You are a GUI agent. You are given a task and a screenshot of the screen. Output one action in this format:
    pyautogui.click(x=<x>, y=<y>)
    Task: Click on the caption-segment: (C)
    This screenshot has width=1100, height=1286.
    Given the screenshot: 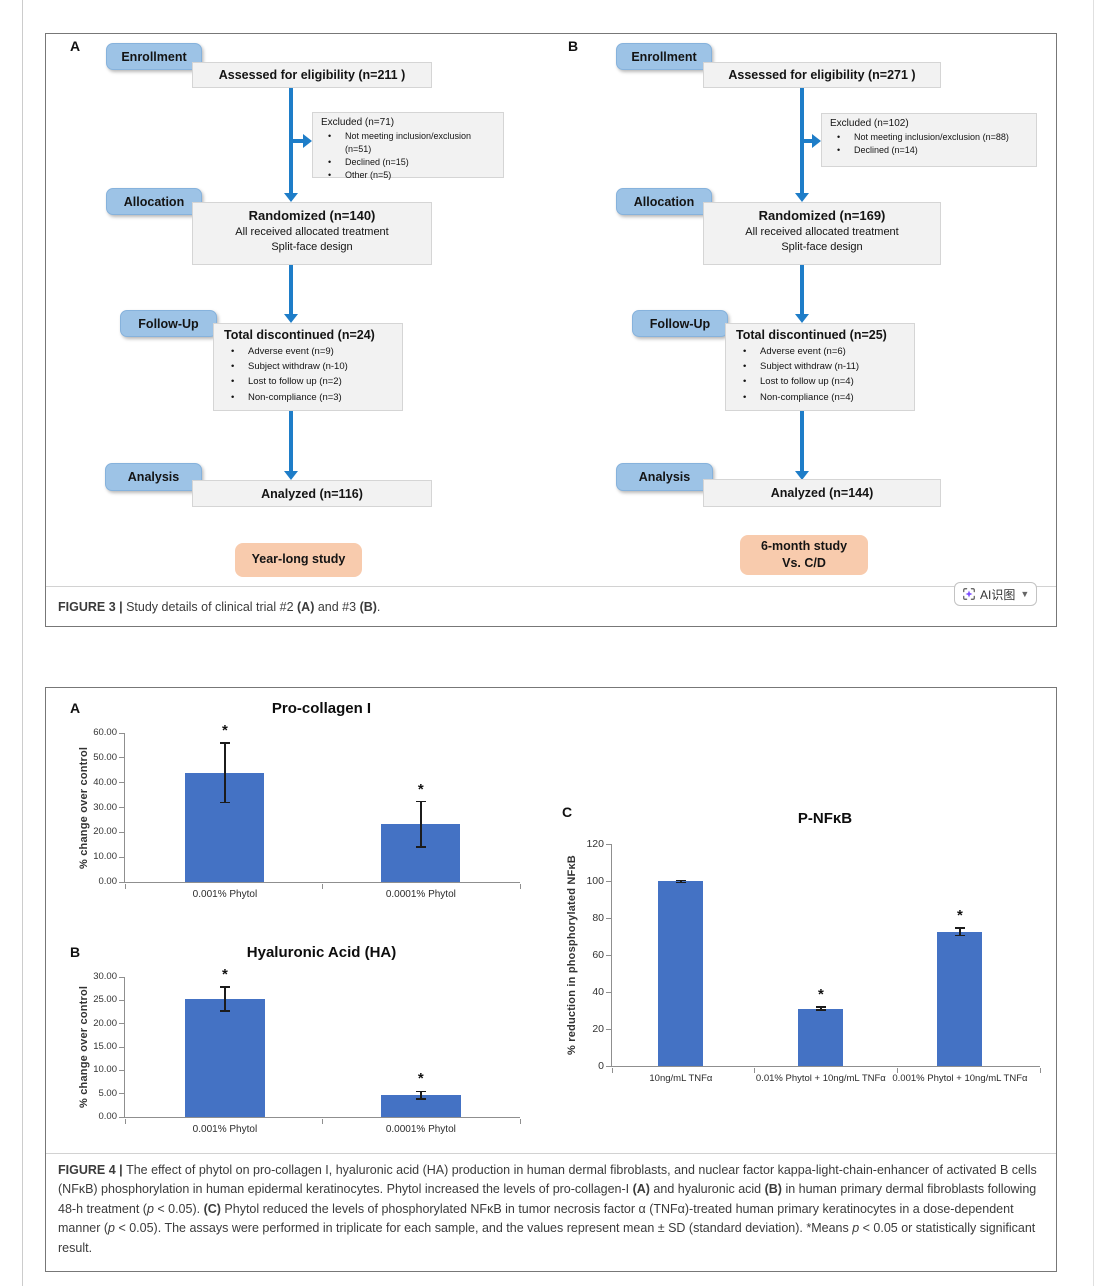 What is the action you would take?
    pyautogui.click(x=212, y=1208)
    